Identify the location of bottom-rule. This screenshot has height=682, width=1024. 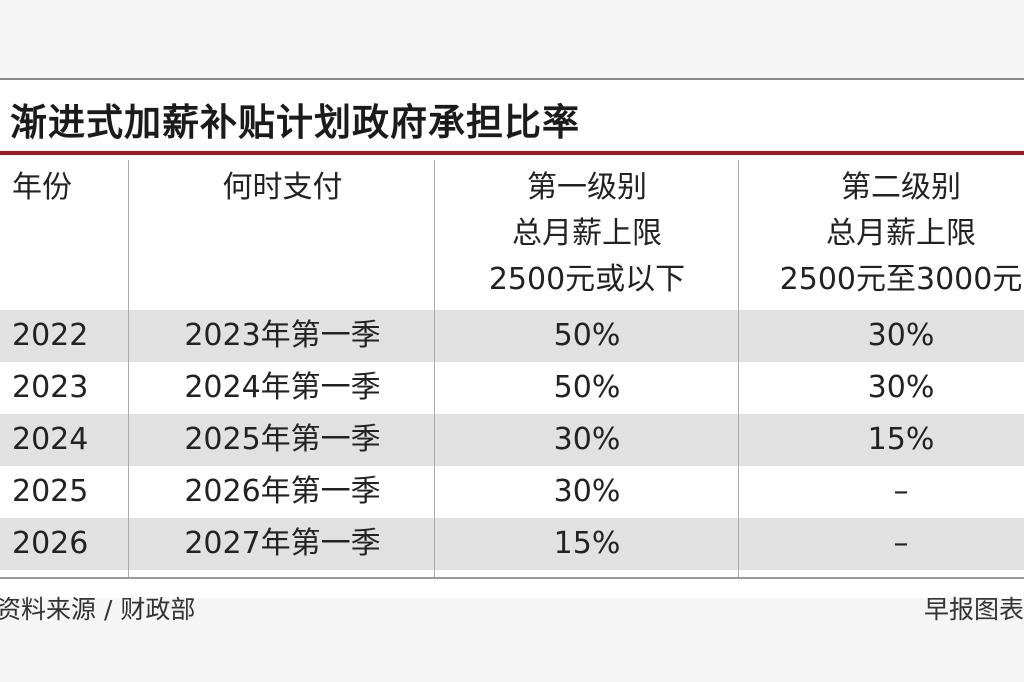
(512, 578).